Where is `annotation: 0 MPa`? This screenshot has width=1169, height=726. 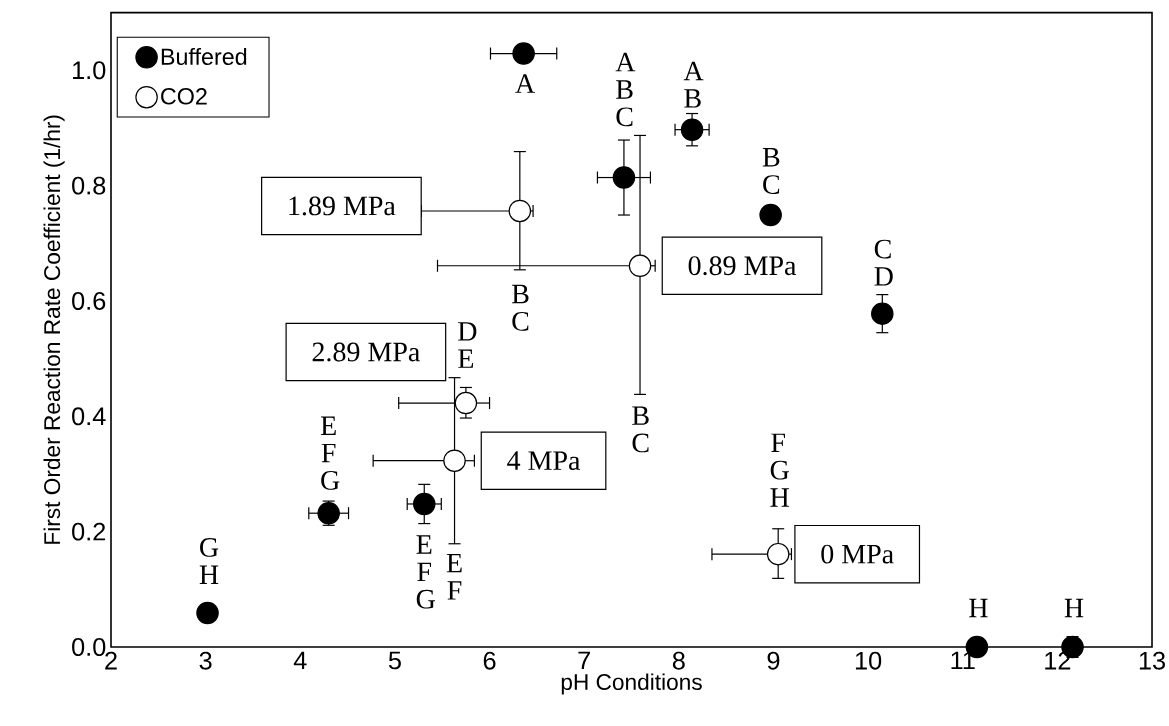
annotation: 0 MPa is located at coordinates (857, 554).